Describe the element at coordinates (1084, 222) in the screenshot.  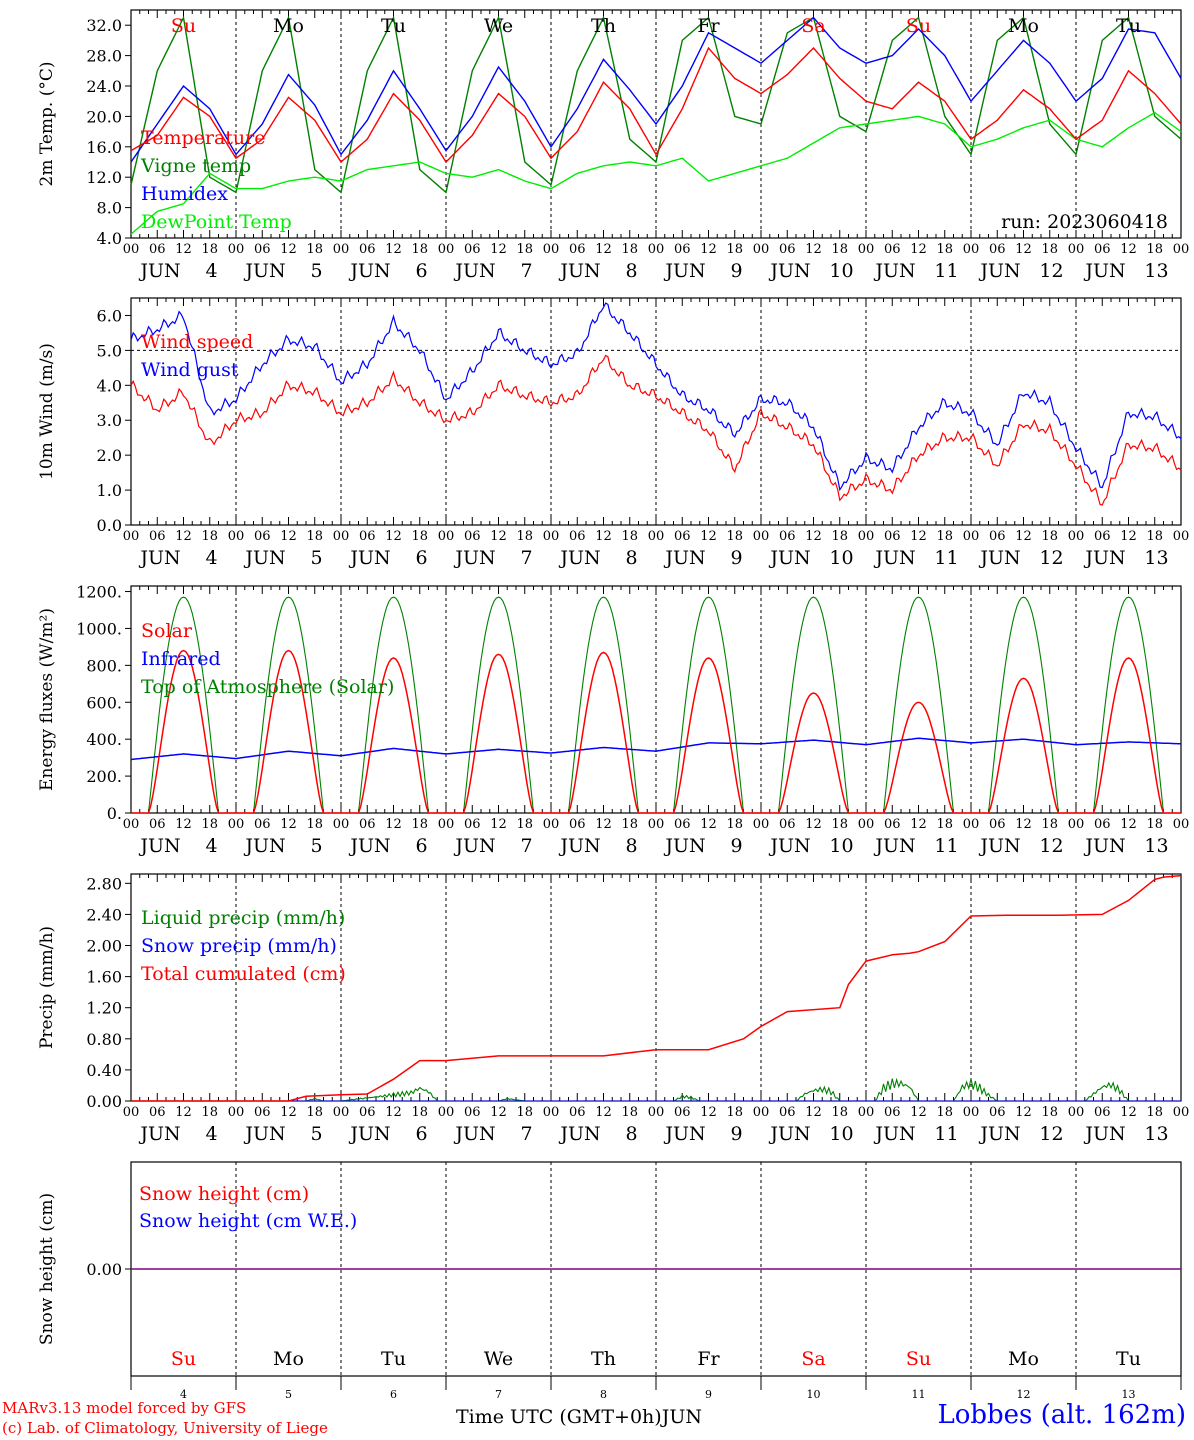
I see `run-annotation: run: 2023060418` at that location.